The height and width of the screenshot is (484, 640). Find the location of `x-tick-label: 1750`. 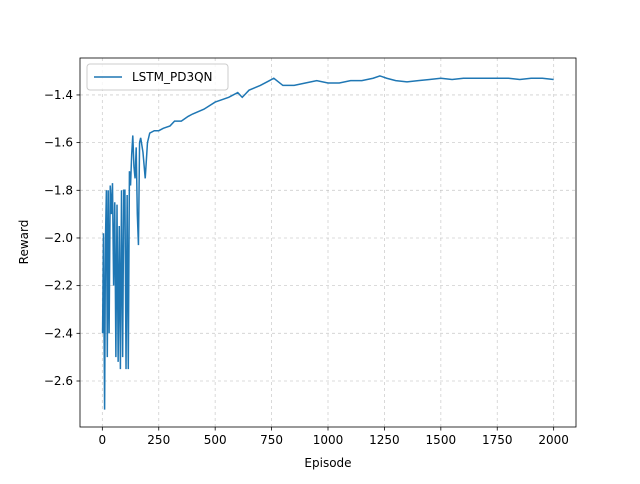

x-tick-label: 1750 is located at coordinates (497, 440).